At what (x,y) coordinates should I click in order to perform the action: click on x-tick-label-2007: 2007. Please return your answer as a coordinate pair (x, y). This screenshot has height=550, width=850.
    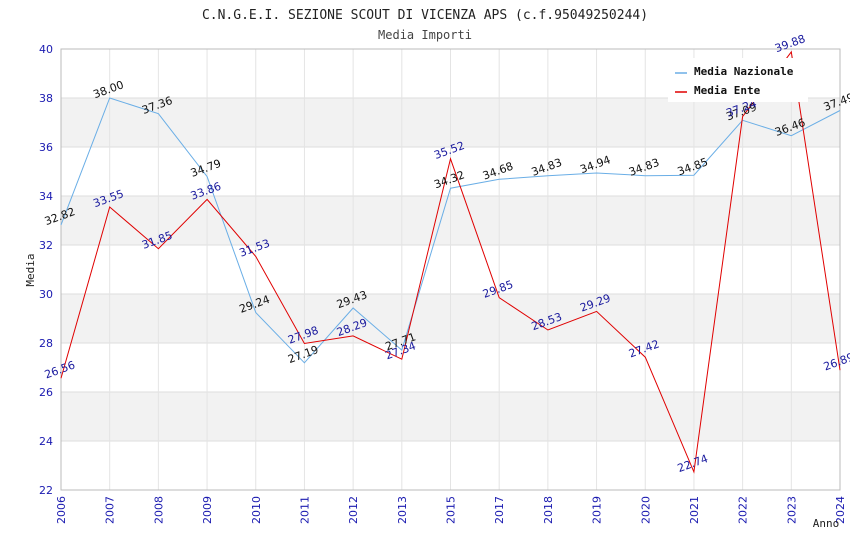
    Looking at the image, I should click on (110, 510).